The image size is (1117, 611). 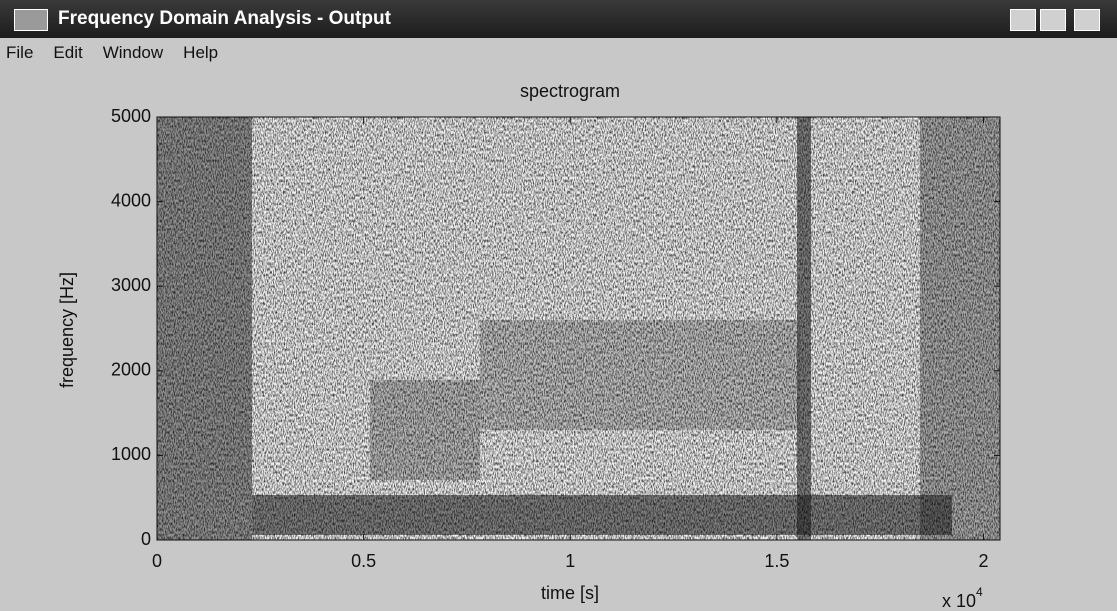 What do you see at coordinates (131, 370) in the screenshot?
I see `y-tick-label: 2000` at bounding box center [131, 370].